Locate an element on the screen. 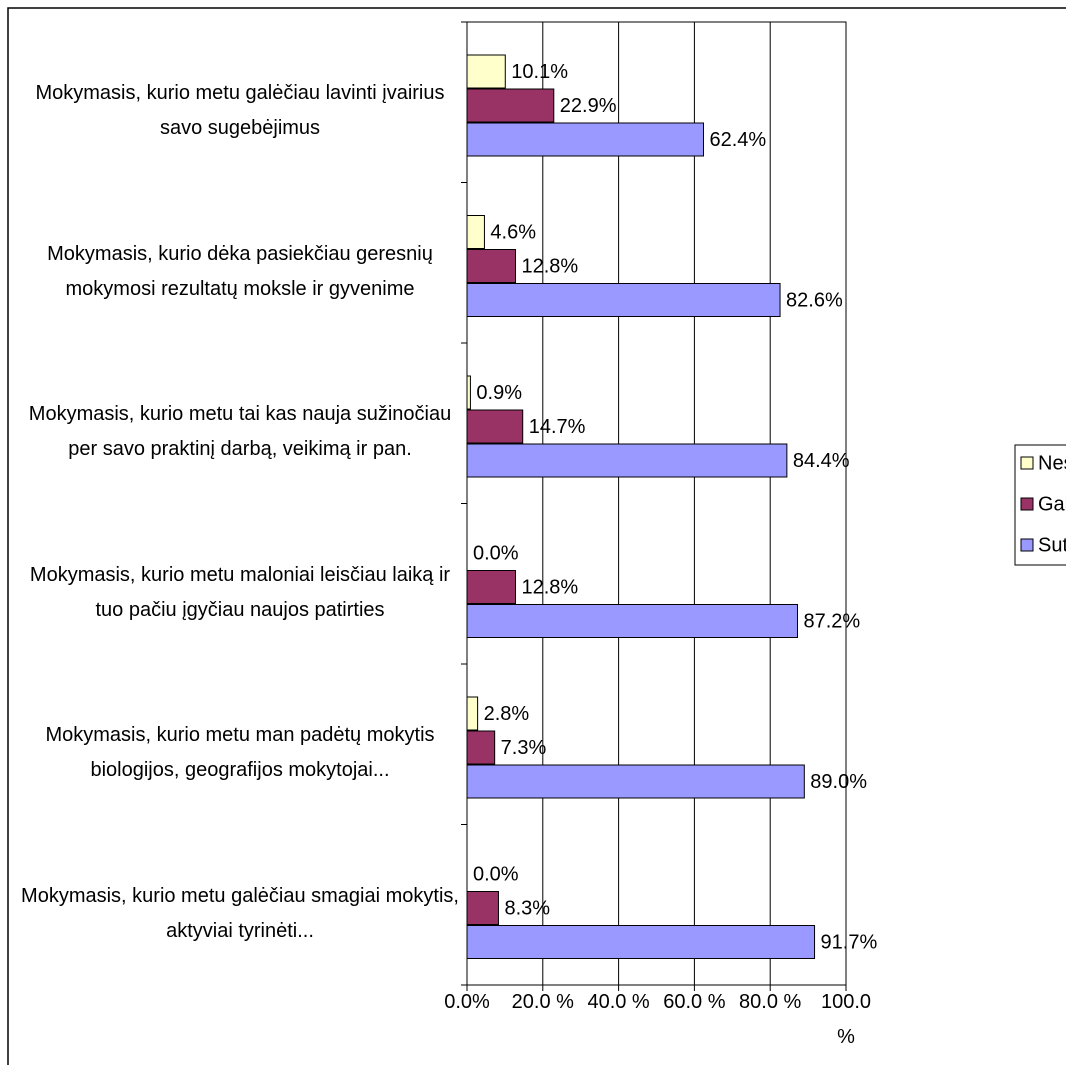 The height and width of the screenshot is (1065, 1066). value-label: 14.7% is located at coordinates (557, 427).